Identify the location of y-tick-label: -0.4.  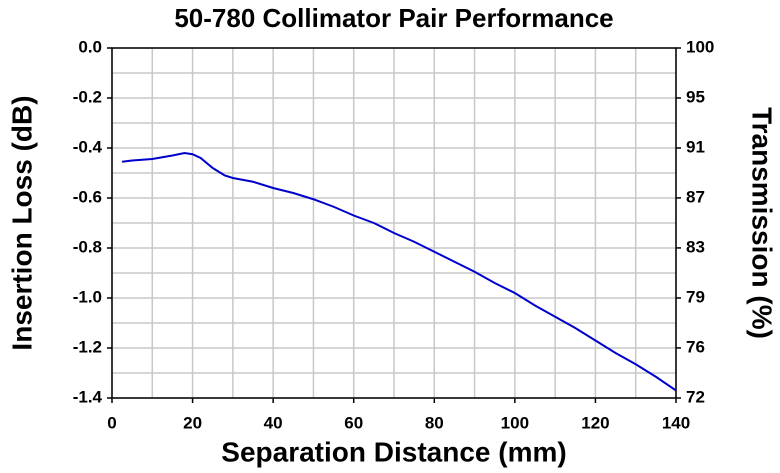
(88, 146).